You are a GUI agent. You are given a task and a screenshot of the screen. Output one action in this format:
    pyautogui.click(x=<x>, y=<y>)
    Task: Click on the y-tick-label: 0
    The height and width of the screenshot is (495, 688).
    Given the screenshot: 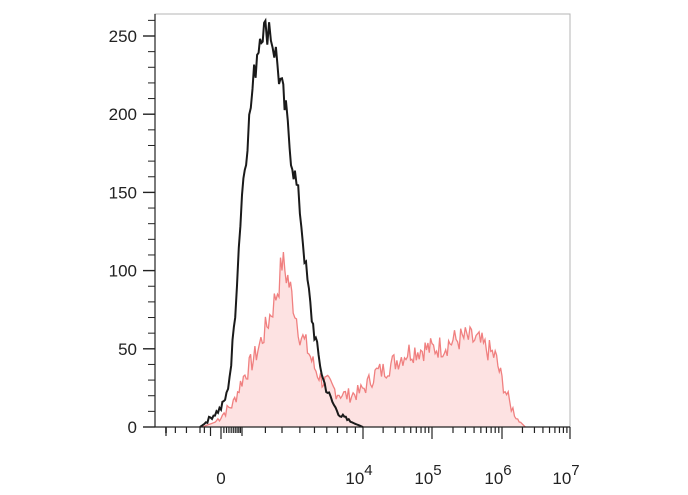 What is the action you would take?
    pyautogui.click(x=132, y=427)
    